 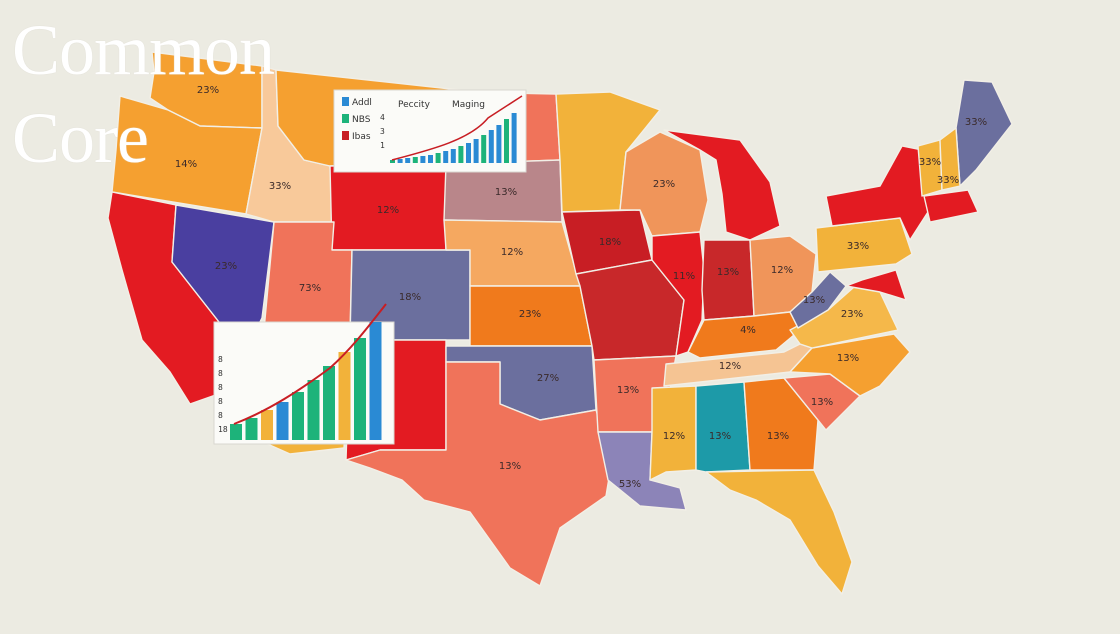 What do you see at coordinates (310, 288) in the screenshot?
I see `state-label-ut: 73%` at bounding box center [310, 288].